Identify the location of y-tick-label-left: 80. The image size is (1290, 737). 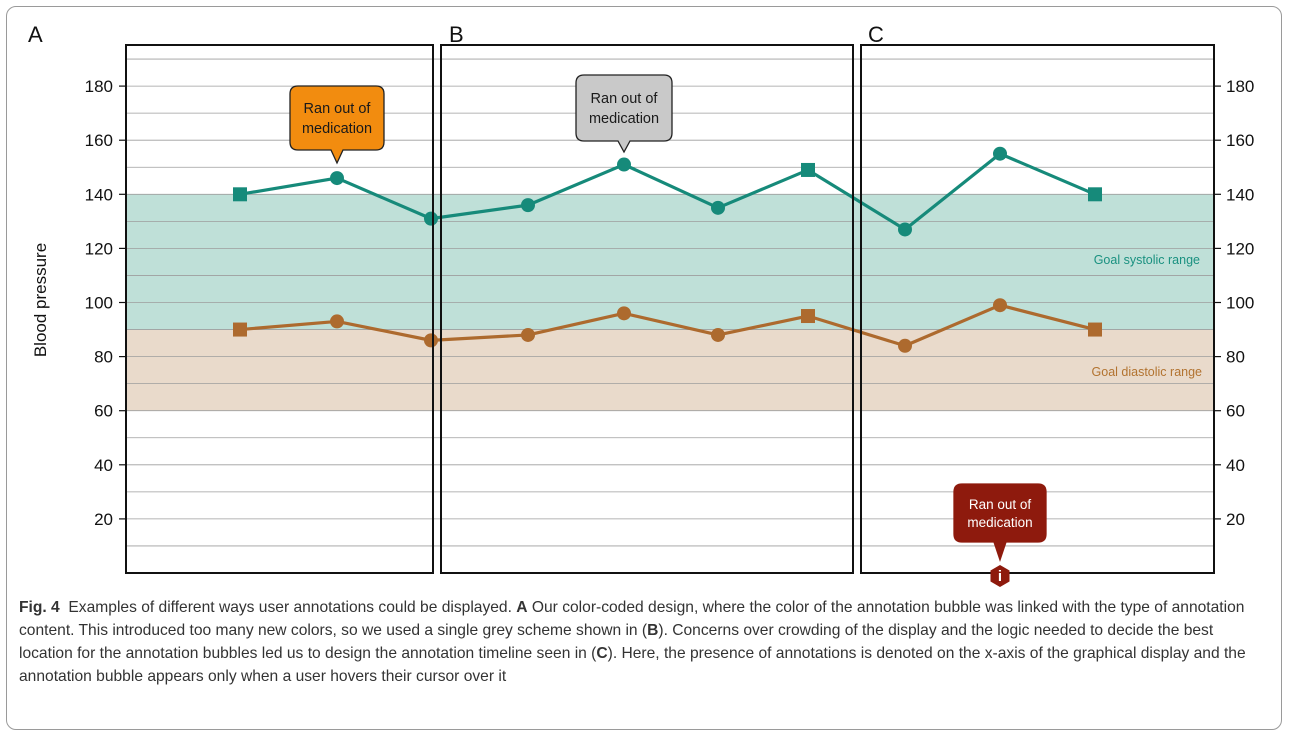
(103, 357).